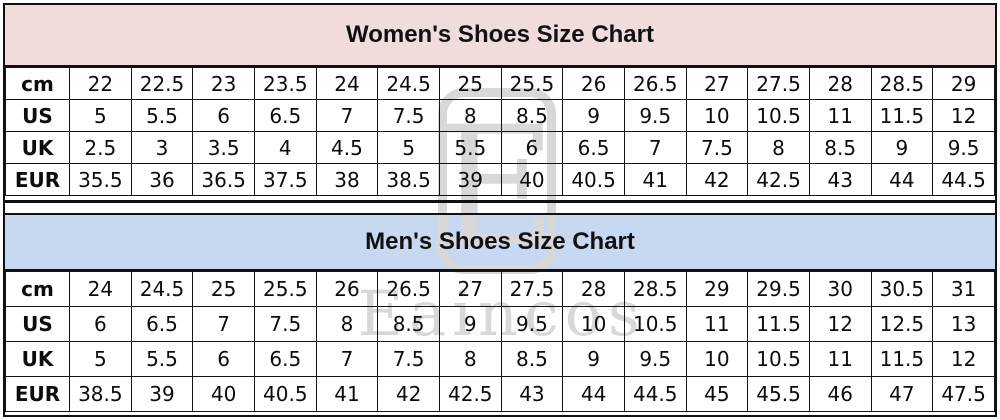 The width and height of the screenshot is (1000, 420). Describe the element at coordinates (840, 289) in the screenshot. I see `size-cell: 30` at that location.